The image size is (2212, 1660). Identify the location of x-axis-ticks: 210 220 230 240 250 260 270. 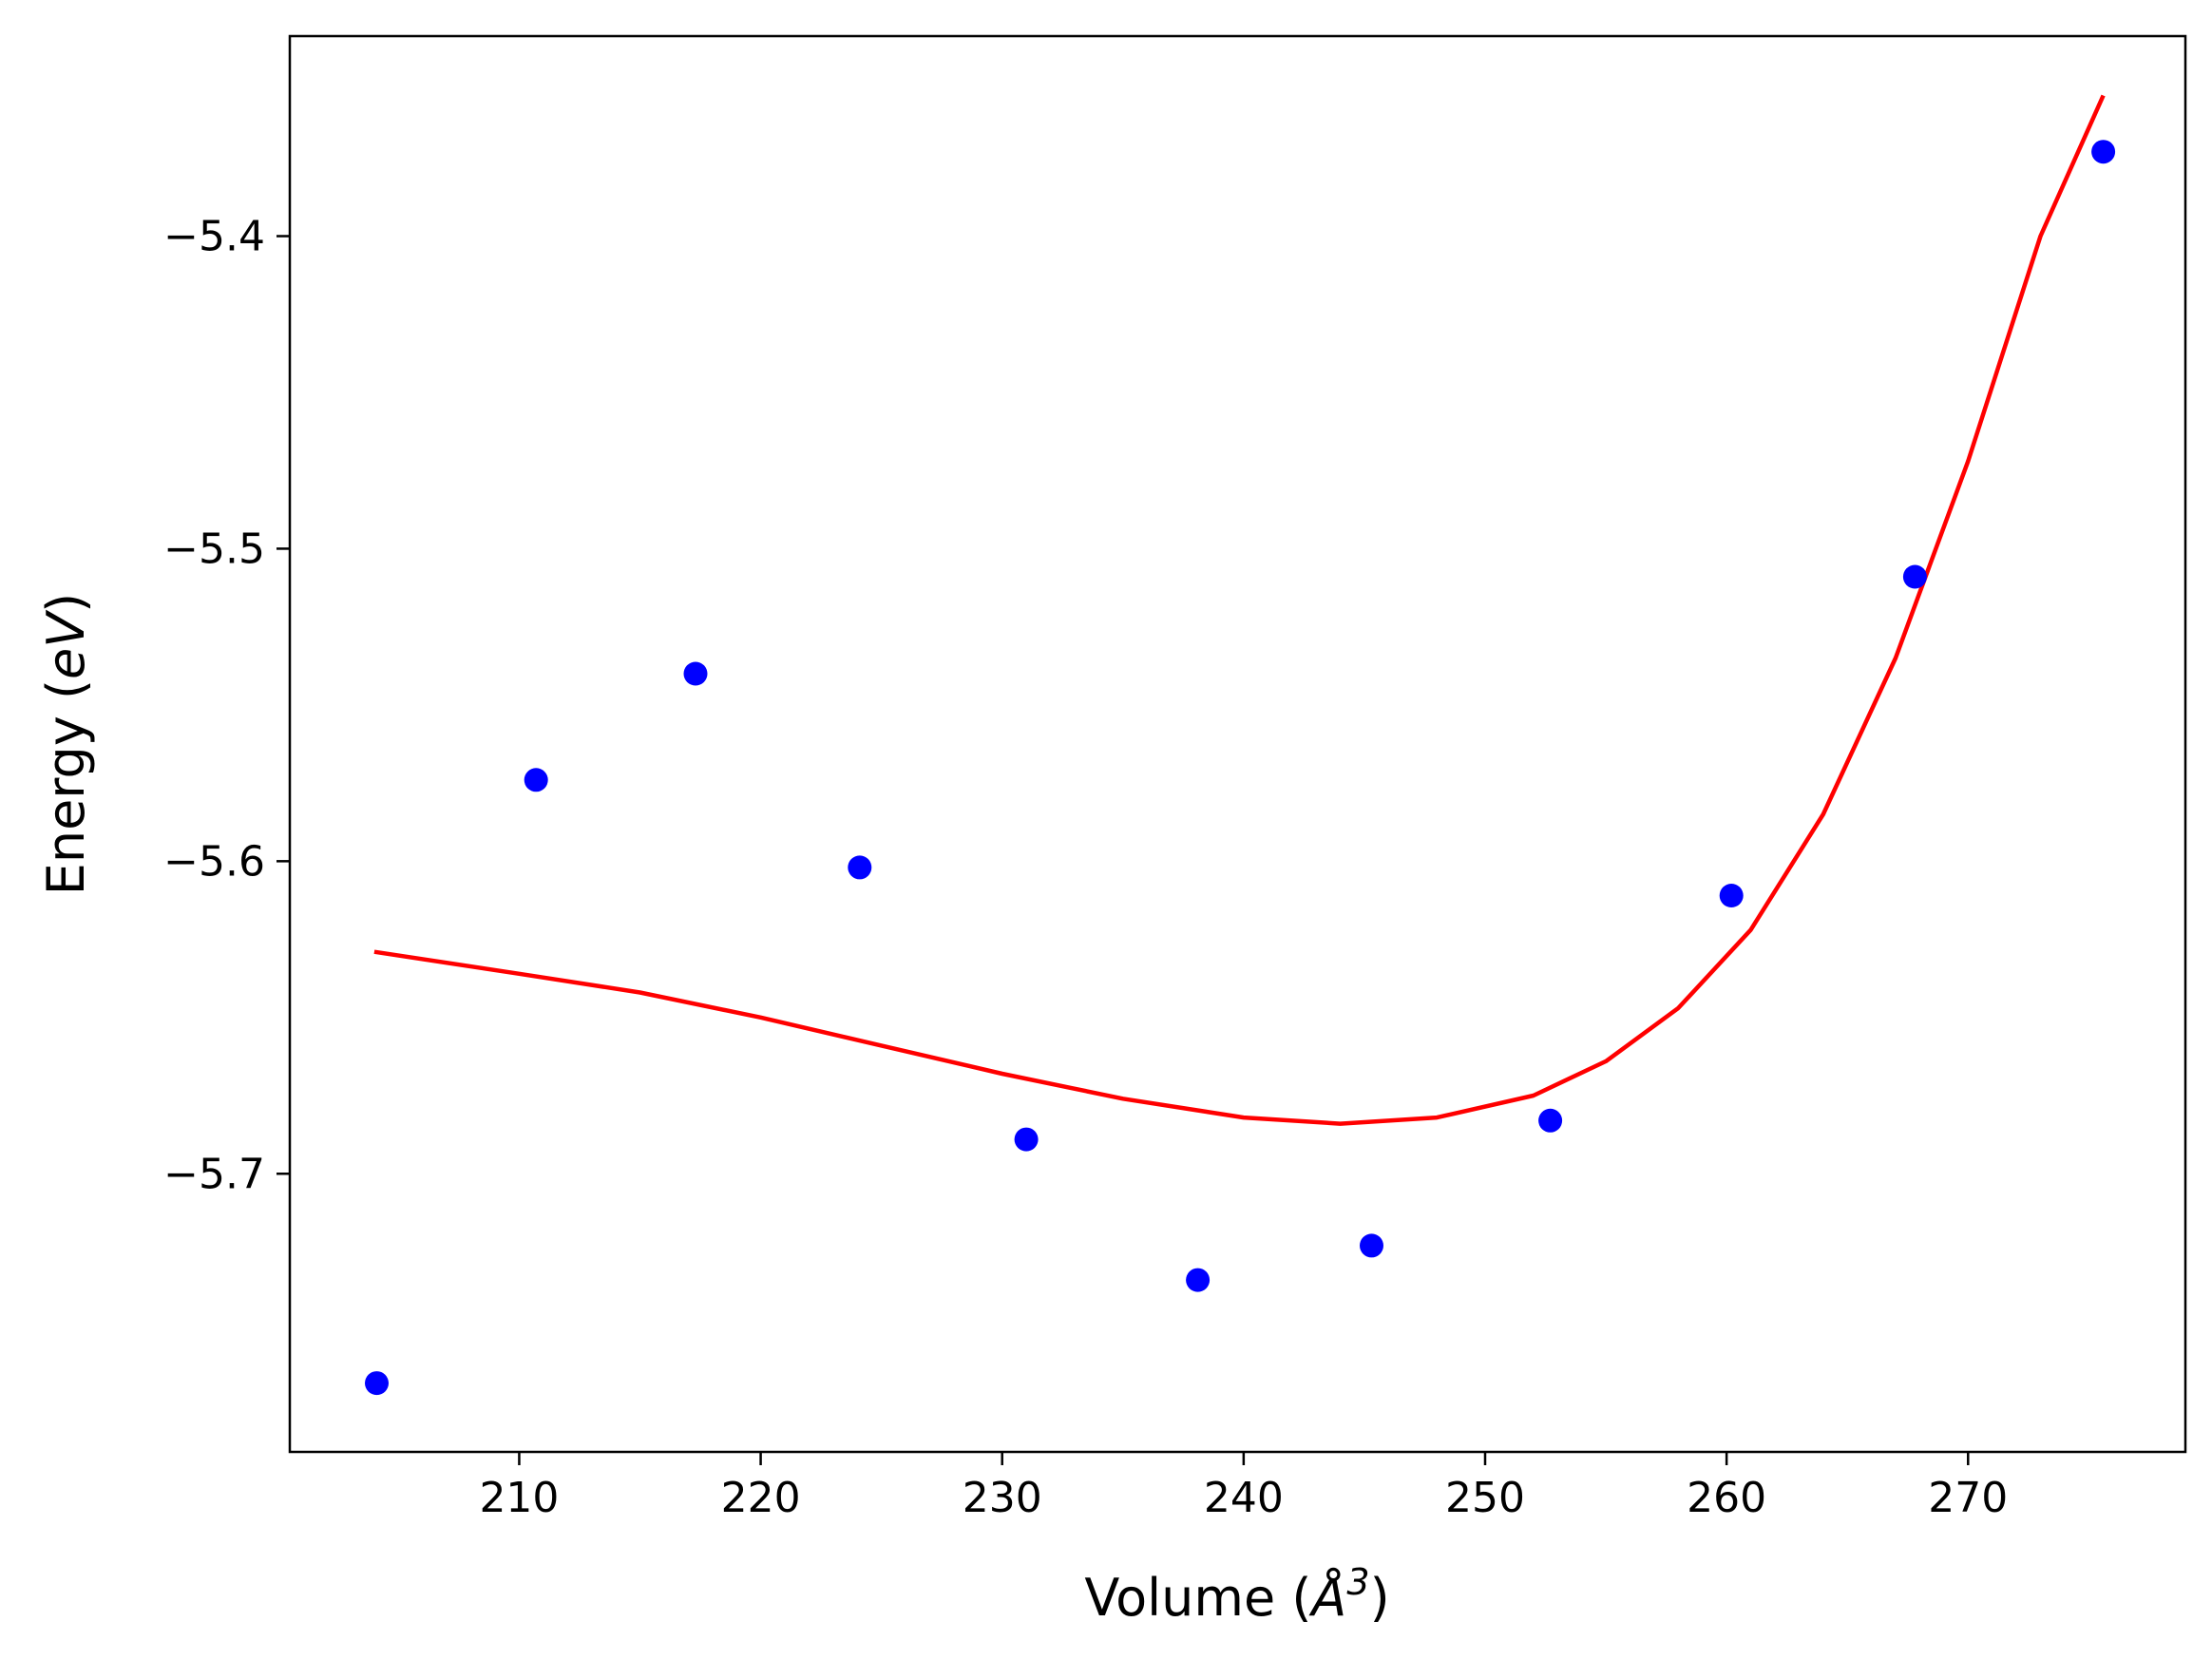
(1243, 1487).